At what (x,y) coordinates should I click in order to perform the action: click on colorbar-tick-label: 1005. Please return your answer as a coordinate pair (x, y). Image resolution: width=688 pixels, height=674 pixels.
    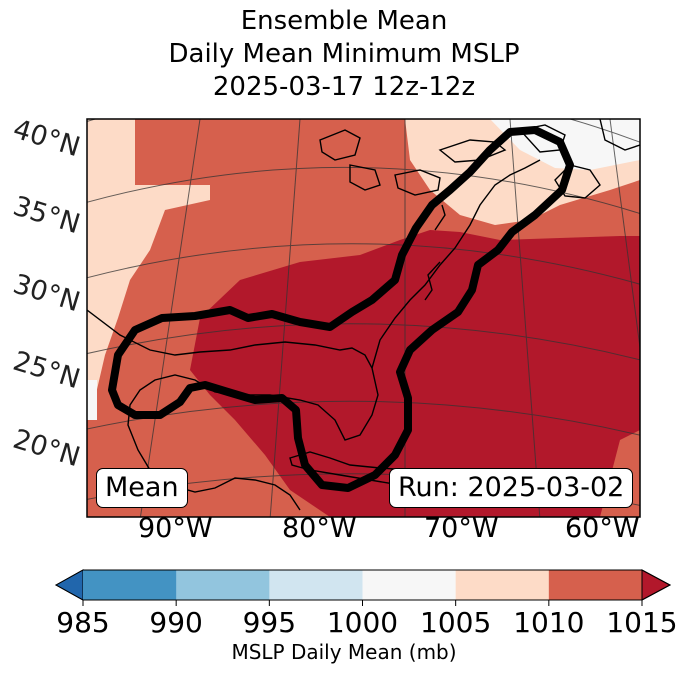
    Looking at the image, I should click on (456, 622).